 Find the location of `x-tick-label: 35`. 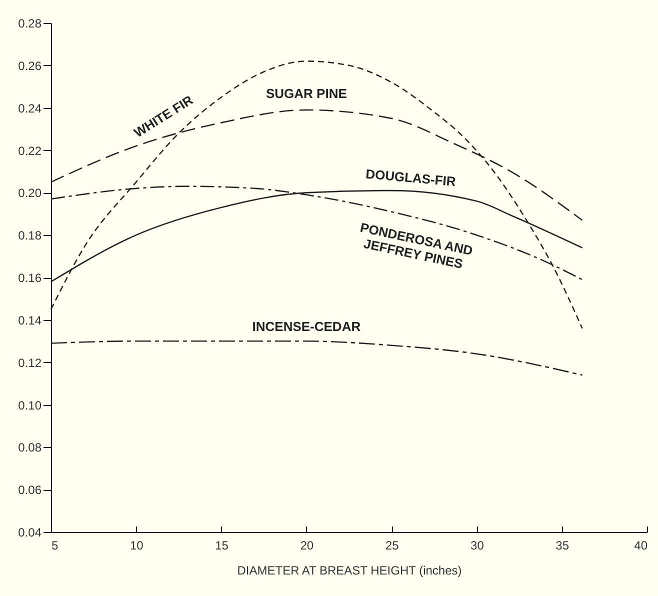

x-tick-label: 35 is located at coordinates (563, 545).